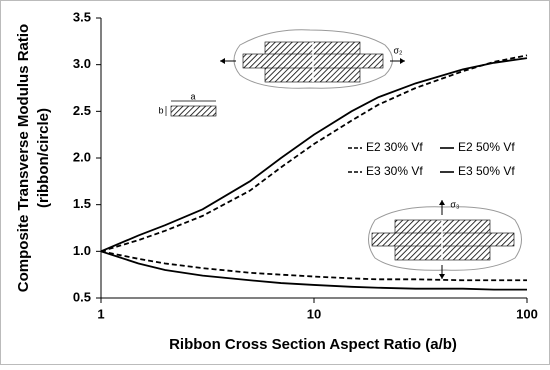 This screenshot has width=550, height=370. Describe the element at coordinates (486, 171) in the screenshot. I see `legend-label: E3 50% Vf` at that location.